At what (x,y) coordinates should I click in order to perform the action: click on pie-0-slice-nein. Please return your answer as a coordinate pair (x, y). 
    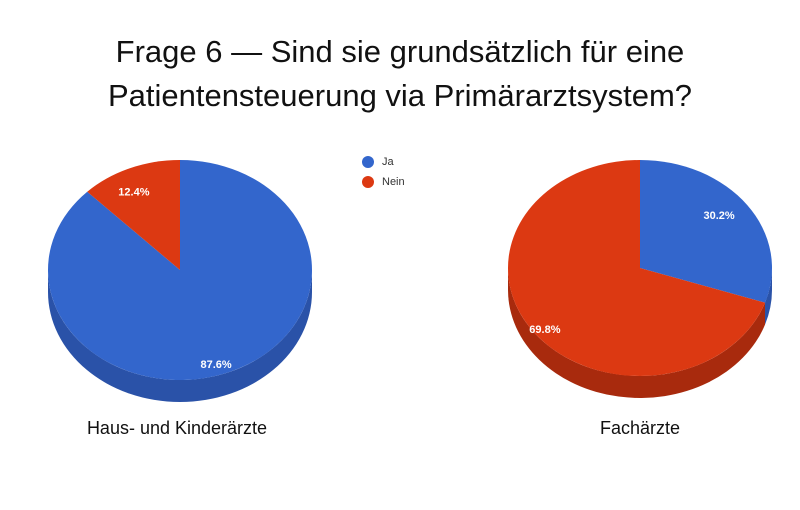
    Looking at the image, I should click on (133, 215).